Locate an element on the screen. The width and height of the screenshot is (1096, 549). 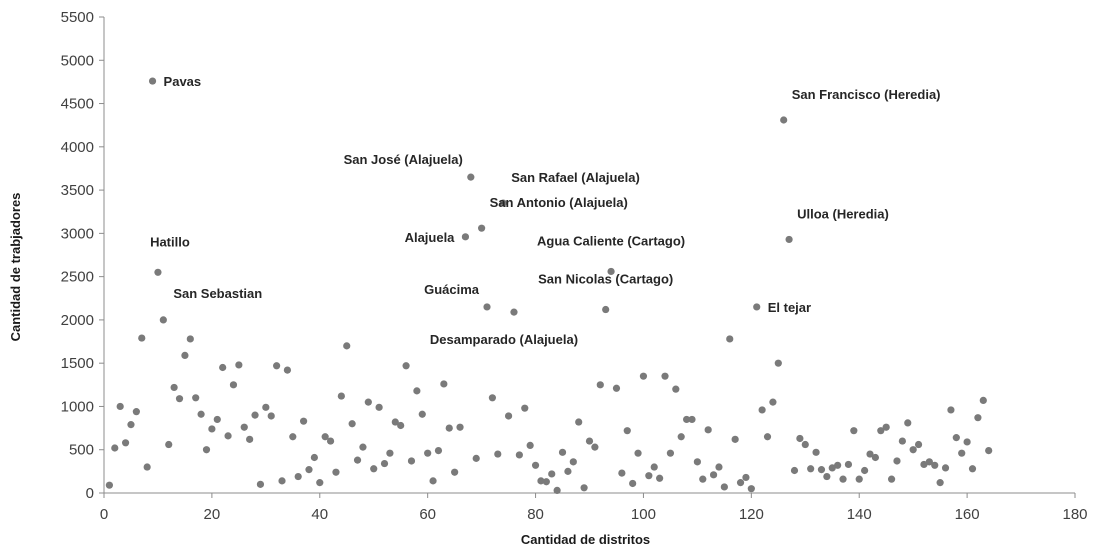
x-tick-label: 80 is located at coordinates (535, 514).